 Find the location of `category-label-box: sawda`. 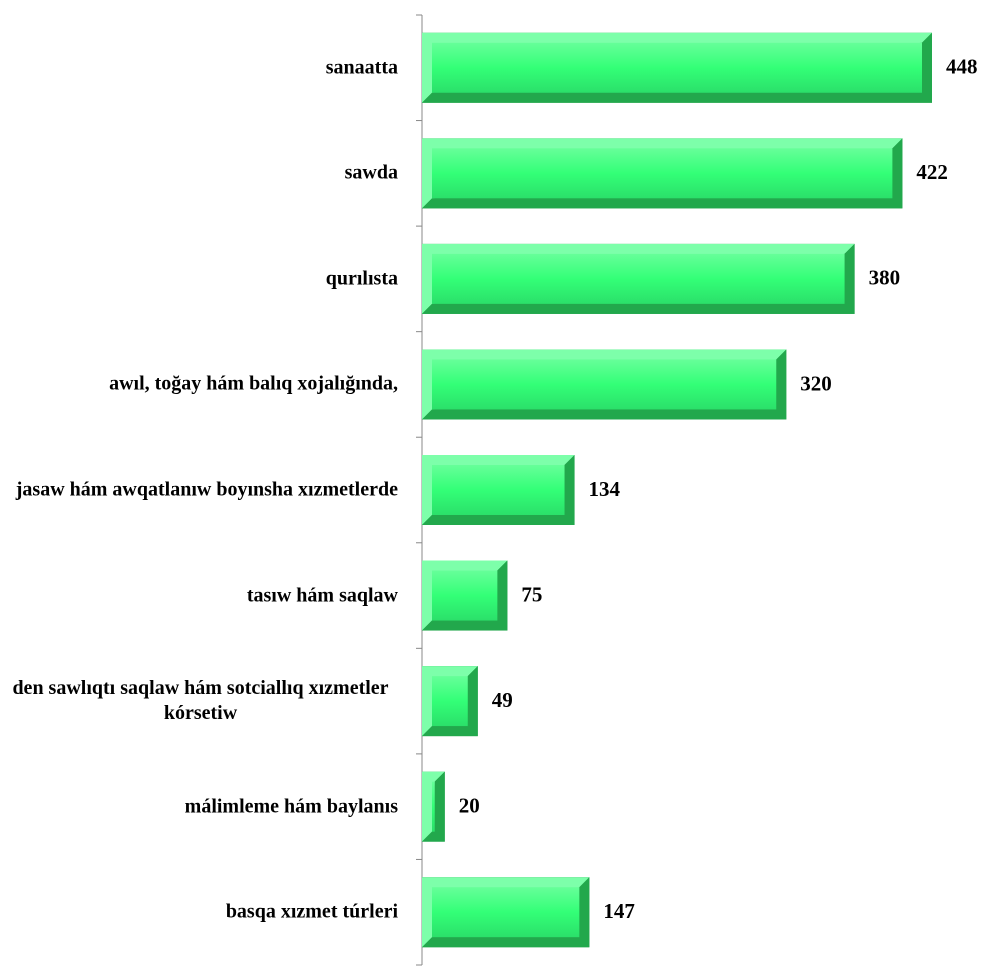

category-label-box: sawda is located at coordinates (200, 173).